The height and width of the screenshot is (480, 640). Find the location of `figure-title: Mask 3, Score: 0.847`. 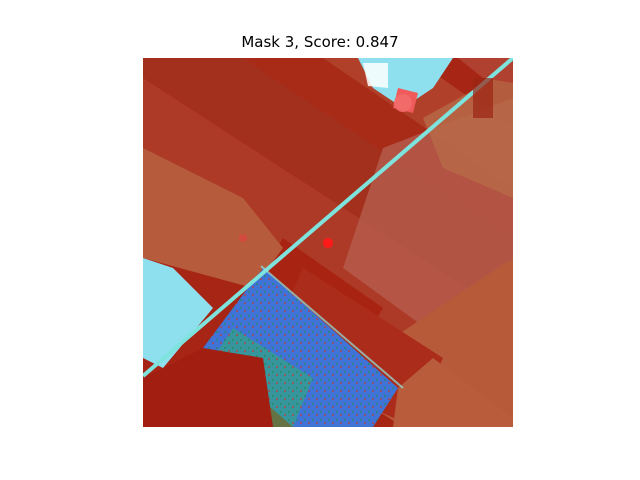

figure-title: Mask 3, Score: 0.847 is located at coordinates (320, 42).